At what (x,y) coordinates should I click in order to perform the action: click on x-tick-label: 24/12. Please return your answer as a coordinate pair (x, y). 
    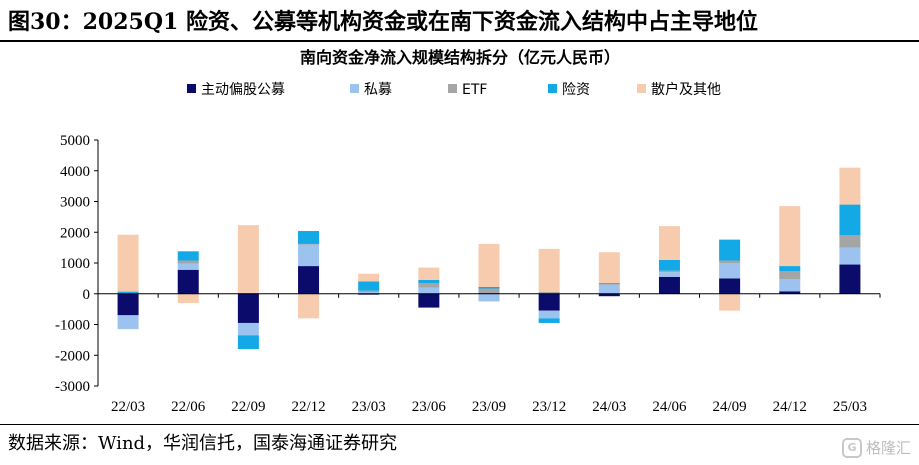
    Looking at the image, I should click on (790, 407).